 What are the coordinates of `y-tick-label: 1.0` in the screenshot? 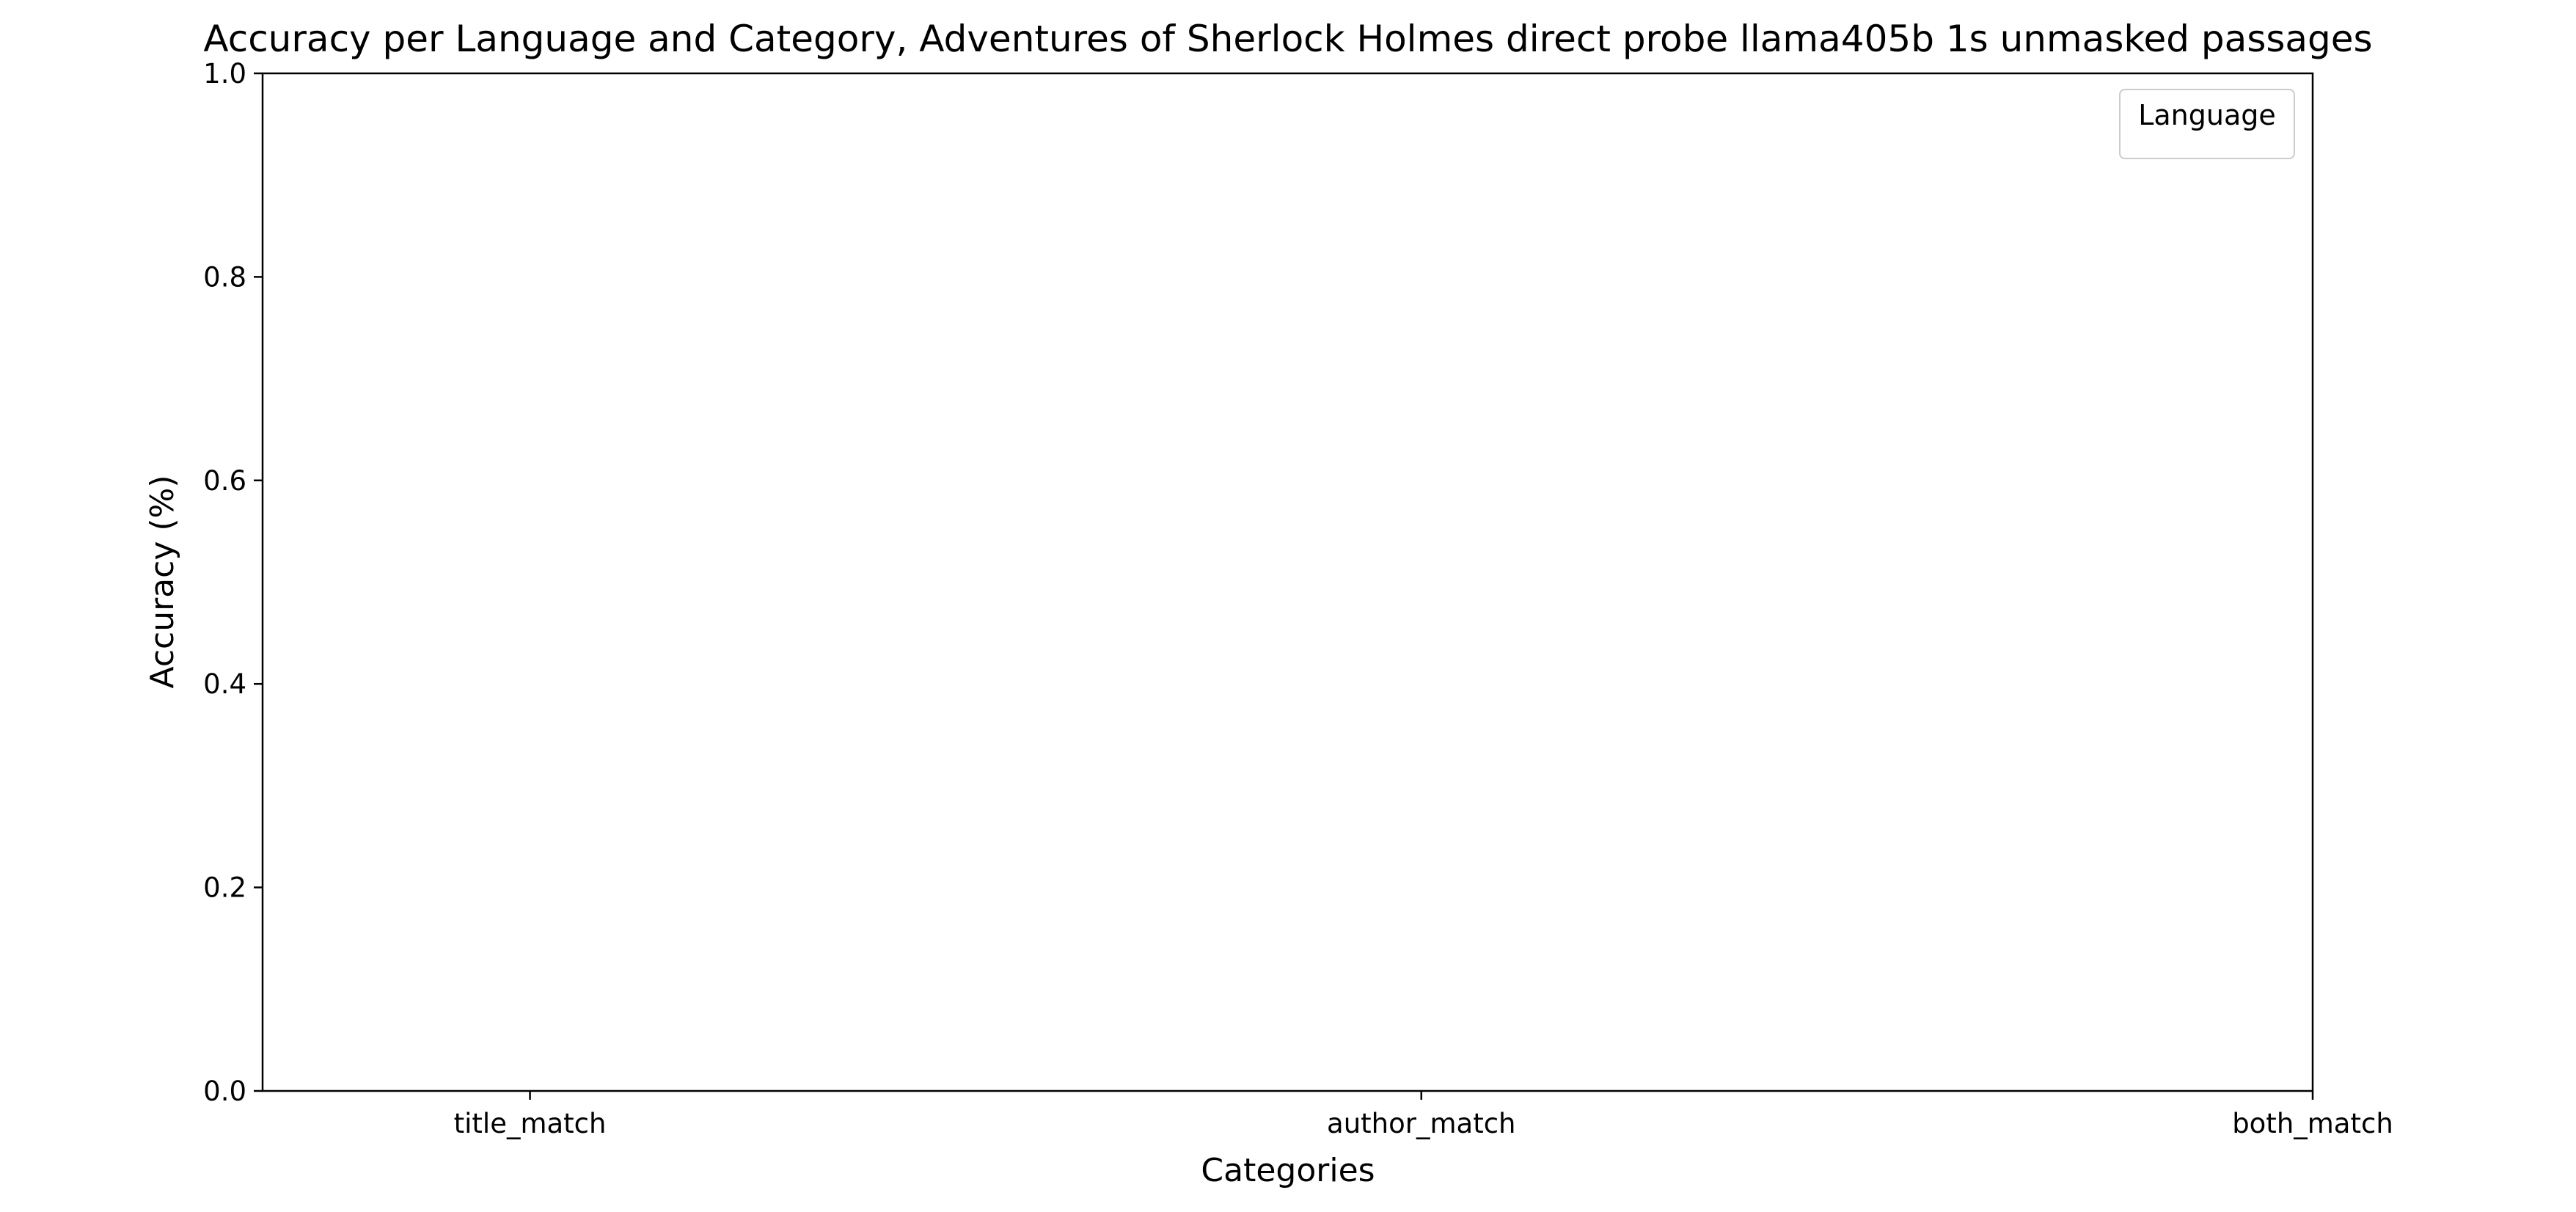 It's located at (224, 74).